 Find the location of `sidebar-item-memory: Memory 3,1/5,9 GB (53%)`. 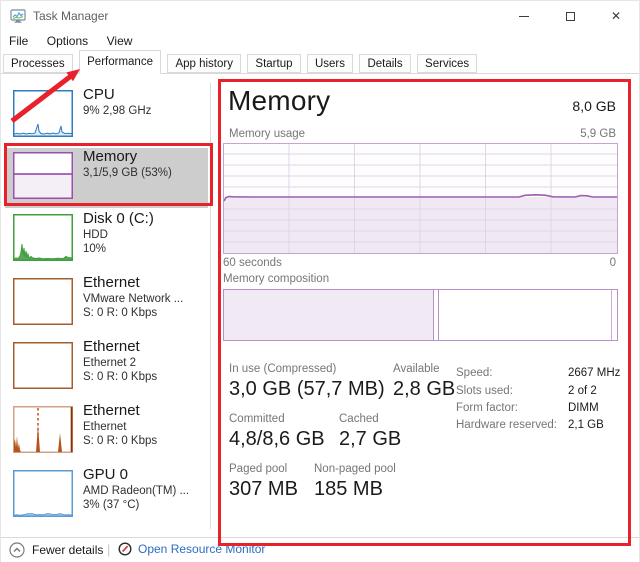

sidebar-item-memory: Memory 3,1/5,9 GB (53%) is located at coordinates (106, 178).